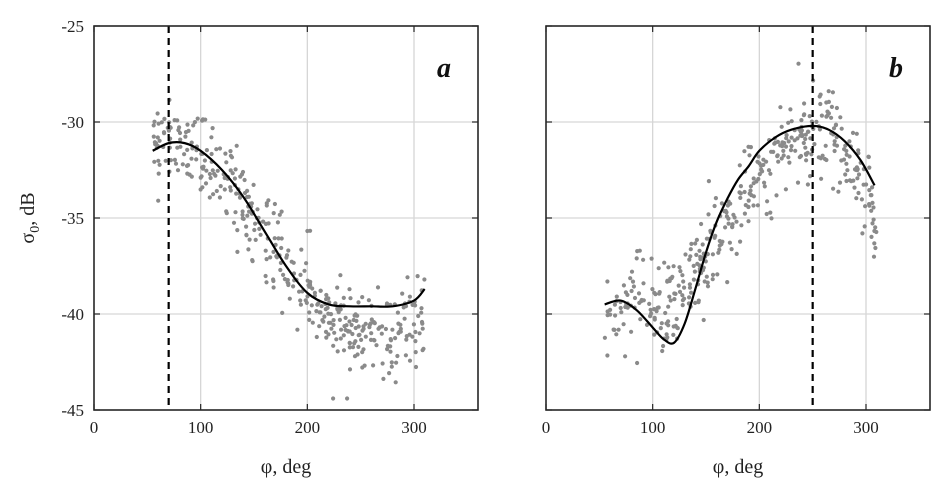 The width and height of the screenshot is (936, 487). Describe the element at coordinates (72, 218) in the screenshot. I see `y-tick-label: -35` at that location.